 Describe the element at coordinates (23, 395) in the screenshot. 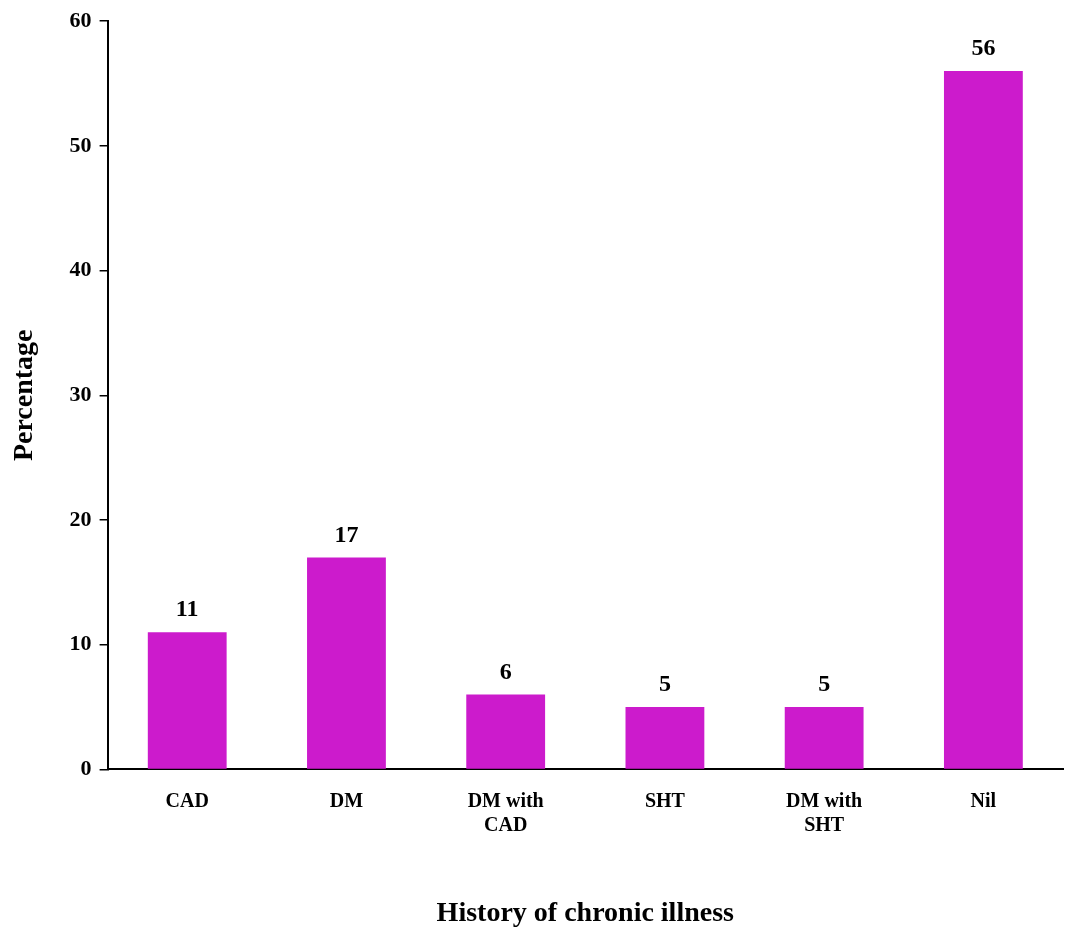

I see `y-axis-title: Percentage` at that location.